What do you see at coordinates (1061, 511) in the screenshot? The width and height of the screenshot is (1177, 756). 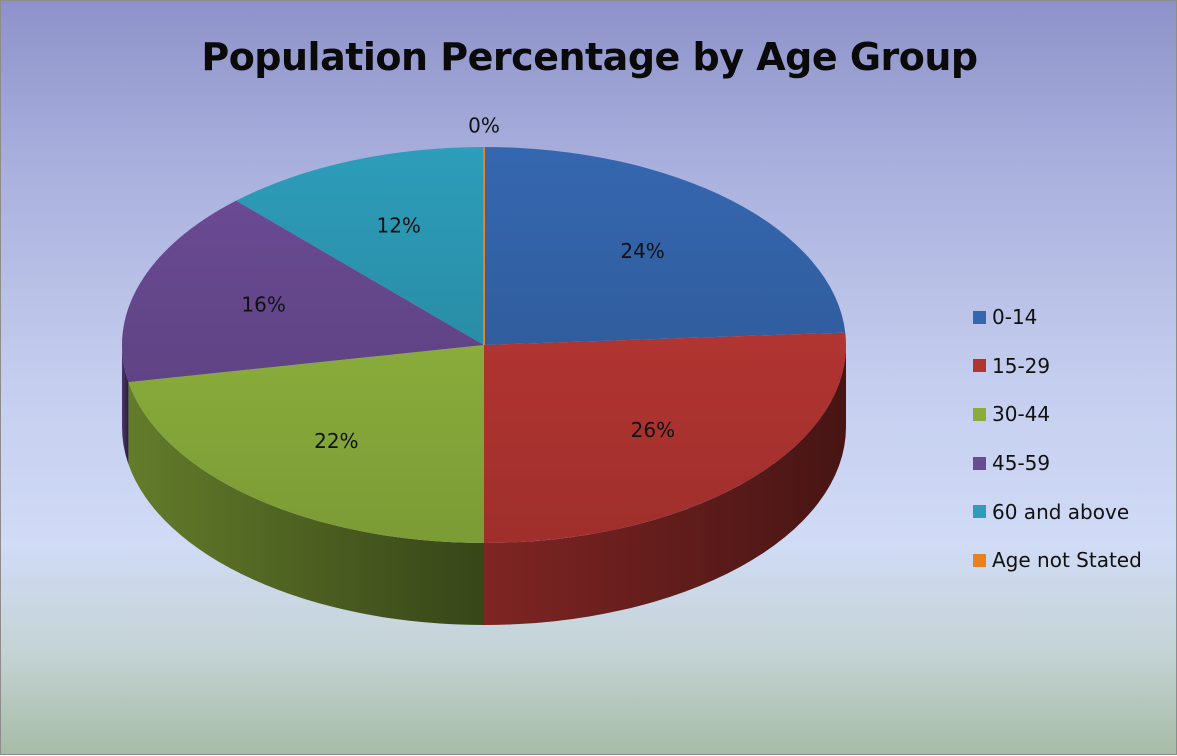 I see `legend-label: 60 and above` at bounding box center [1061, 511].